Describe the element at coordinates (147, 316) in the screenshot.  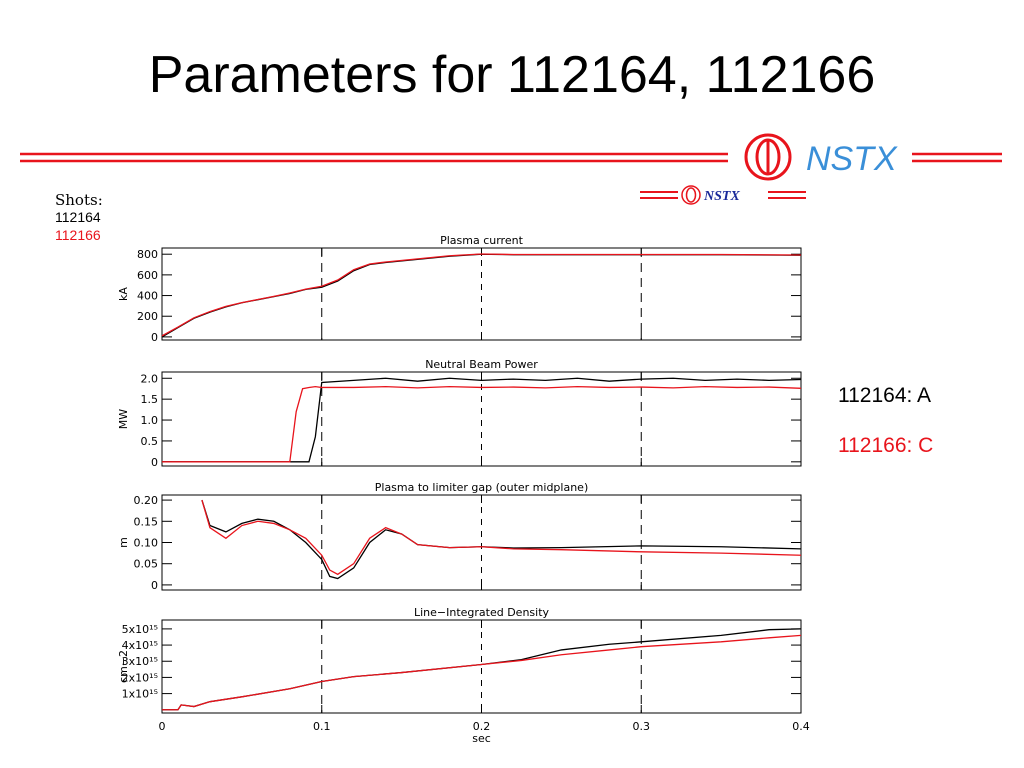
I see `y-tick-label: 200` at that location.